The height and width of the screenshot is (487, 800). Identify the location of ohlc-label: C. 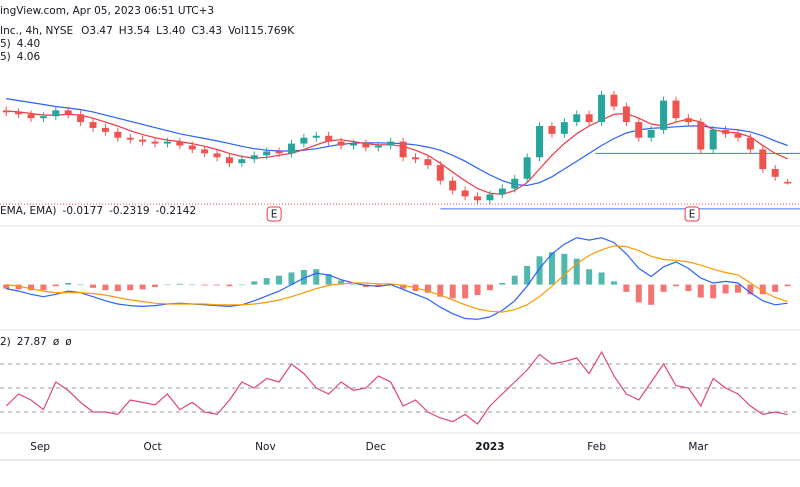
(194, 31).